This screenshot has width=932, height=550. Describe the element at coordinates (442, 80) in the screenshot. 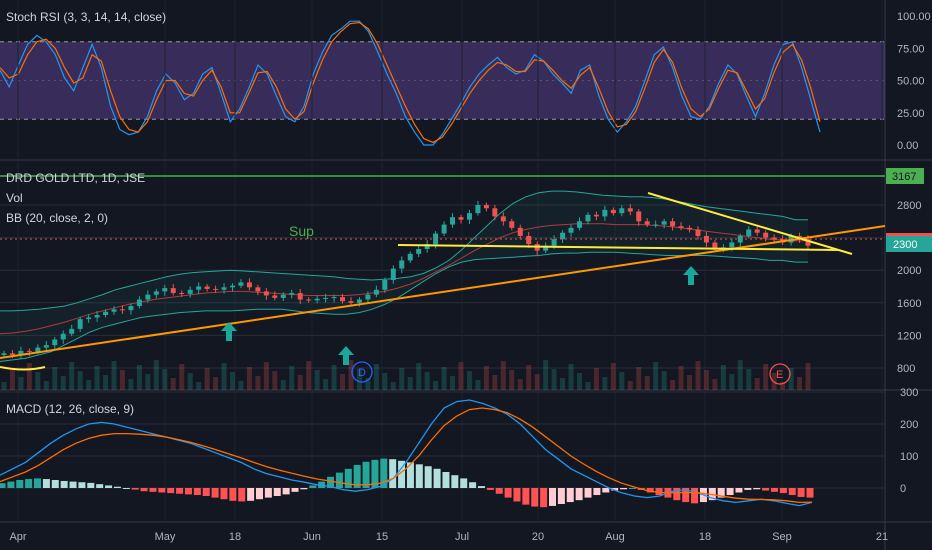

I see `rsi-band` at that location.